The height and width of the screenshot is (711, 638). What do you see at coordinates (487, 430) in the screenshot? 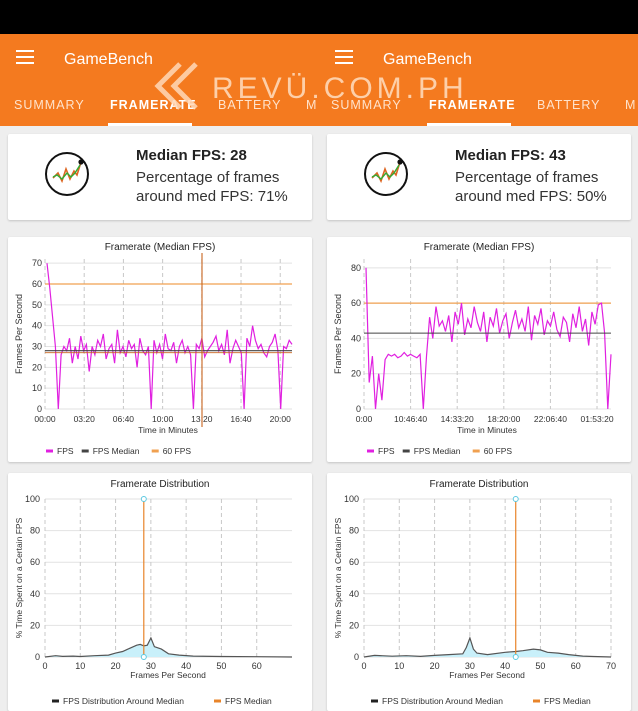
I see `x-axis-label: Time in Minutes` at bounding box center [487, 430].